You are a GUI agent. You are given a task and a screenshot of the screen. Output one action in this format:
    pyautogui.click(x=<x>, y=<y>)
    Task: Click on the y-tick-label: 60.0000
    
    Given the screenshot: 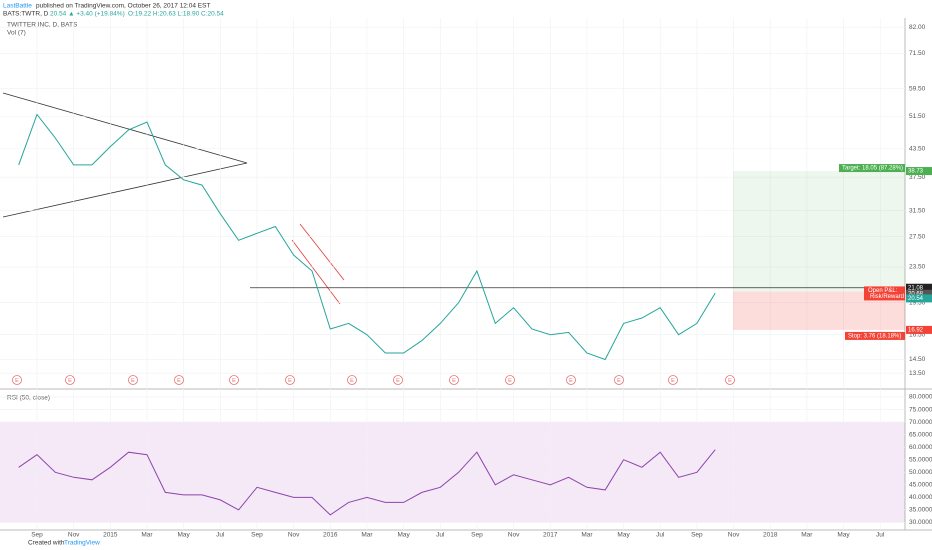 What is the action you would take?
    pyautogui.click(x=920, y=447)
    